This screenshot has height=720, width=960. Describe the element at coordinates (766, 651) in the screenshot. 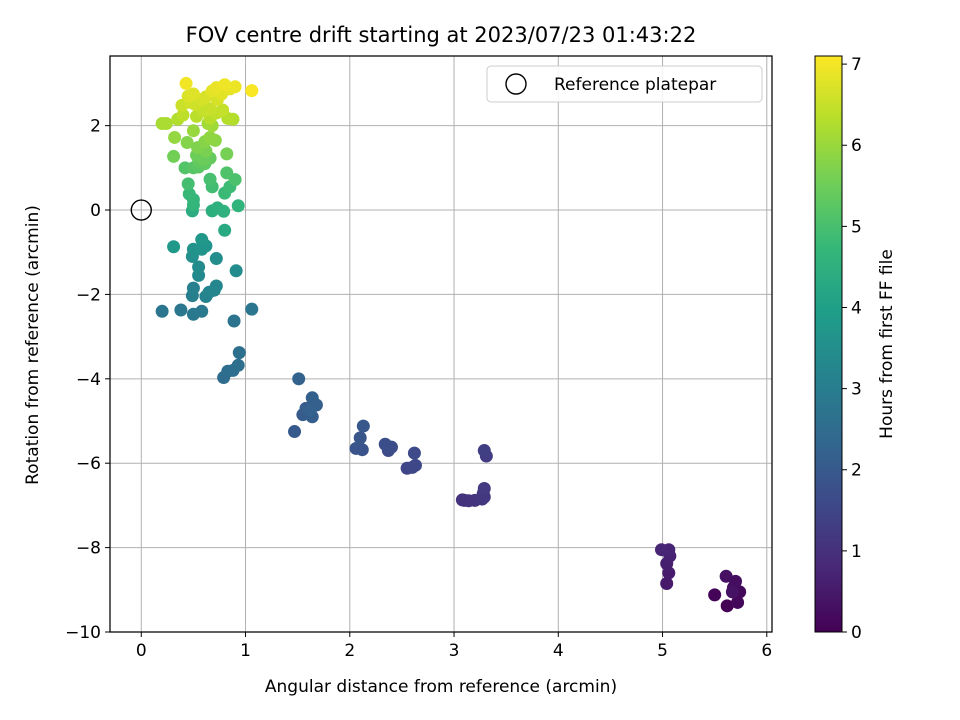

I see `x-tick-label: 6` at that location.